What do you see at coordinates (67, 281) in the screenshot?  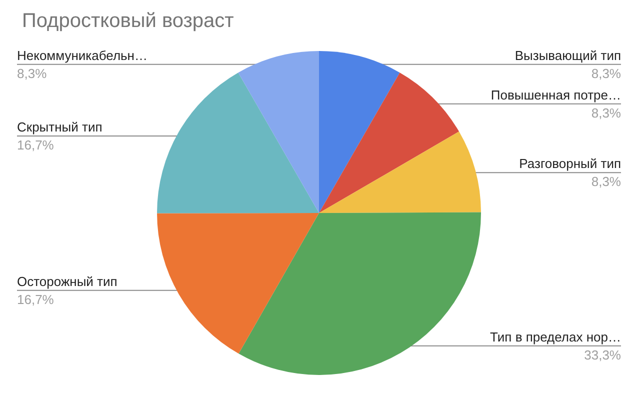 I see `slice-label: Осторожный тип` at bounding box center [67, 281].